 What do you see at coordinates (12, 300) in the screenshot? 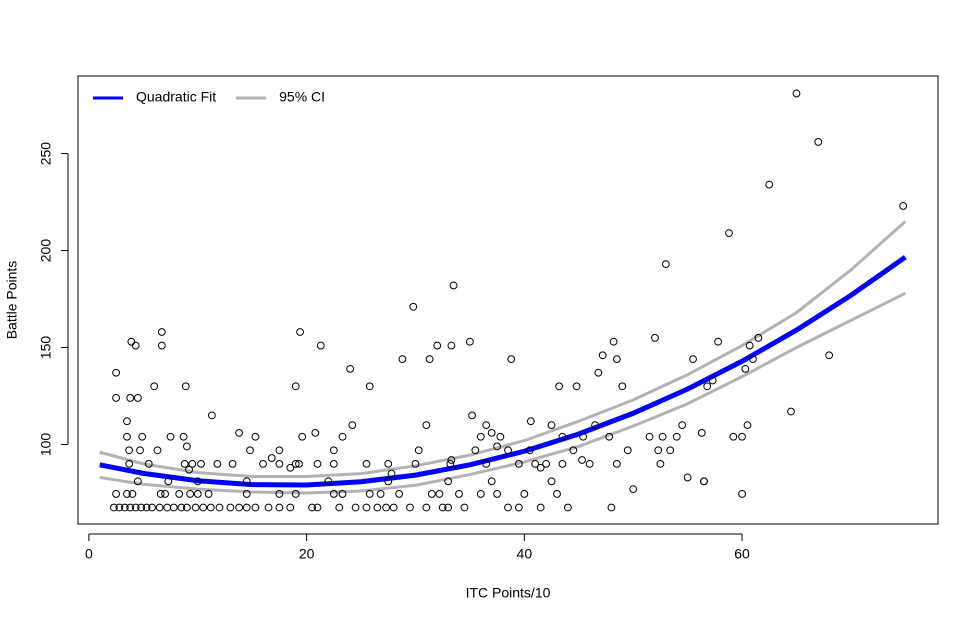
I see `y-axis-label: Battle Points` at bounding box center [12, 300].